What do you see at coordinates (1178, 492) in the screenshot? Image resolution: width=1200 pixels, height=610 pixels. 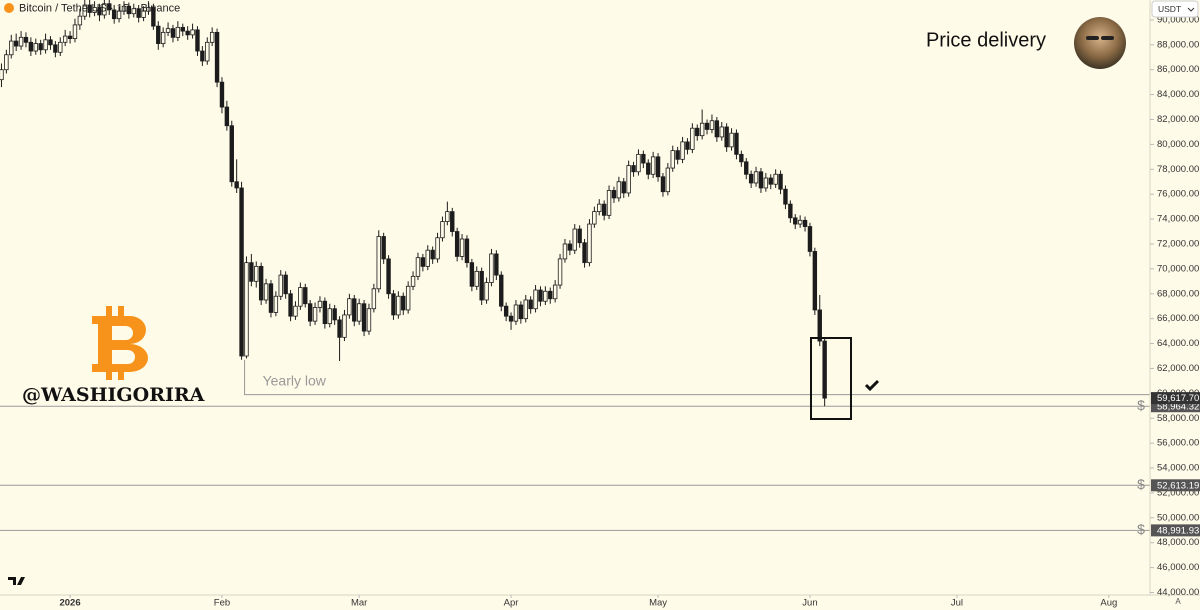 I see `y-tick-label: 52,000.00` at bounding box center [1178, 492].